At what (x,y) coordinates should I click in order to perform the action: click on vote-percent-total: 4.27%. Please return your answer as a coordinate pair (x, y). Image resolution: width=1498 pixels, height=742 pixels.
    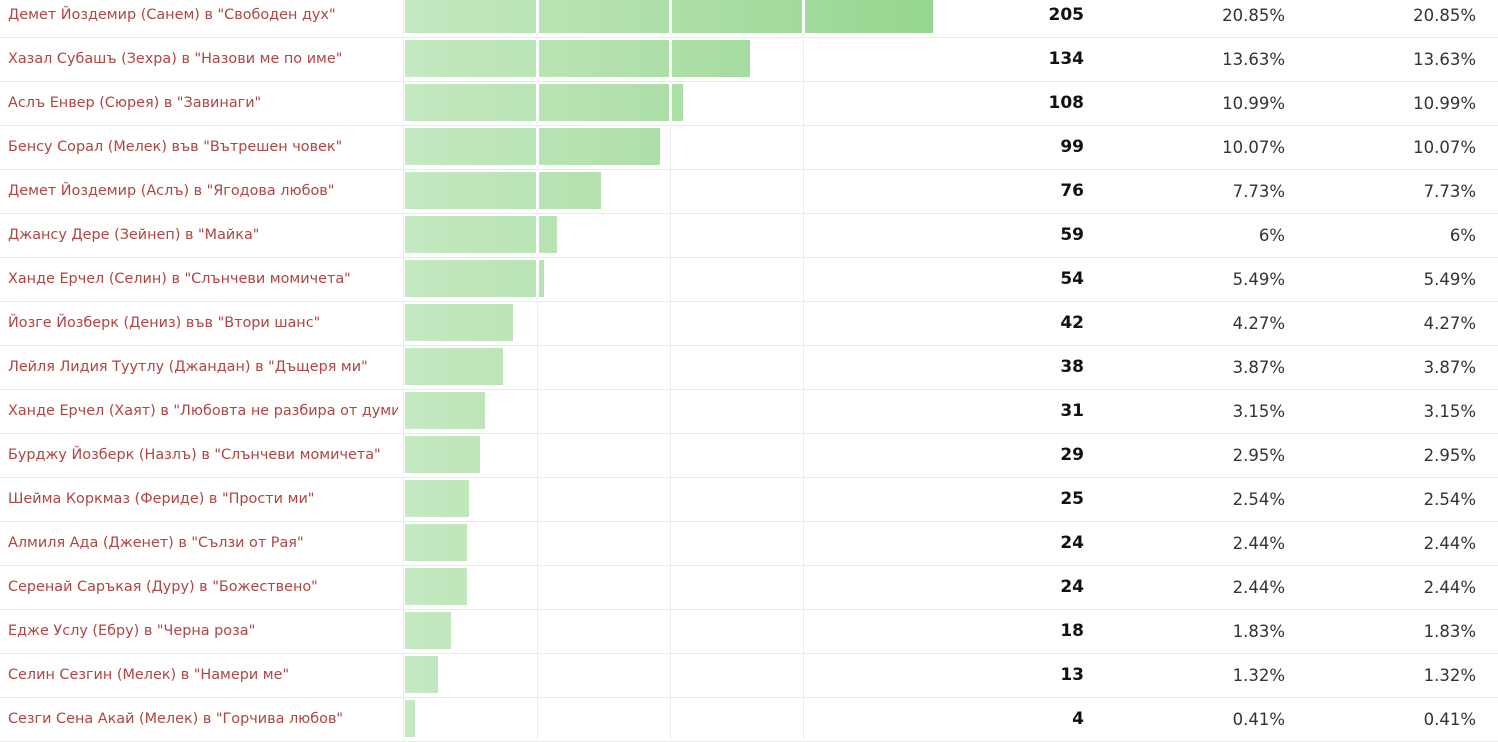
    Looking at the image, I should click on (1449, 323).